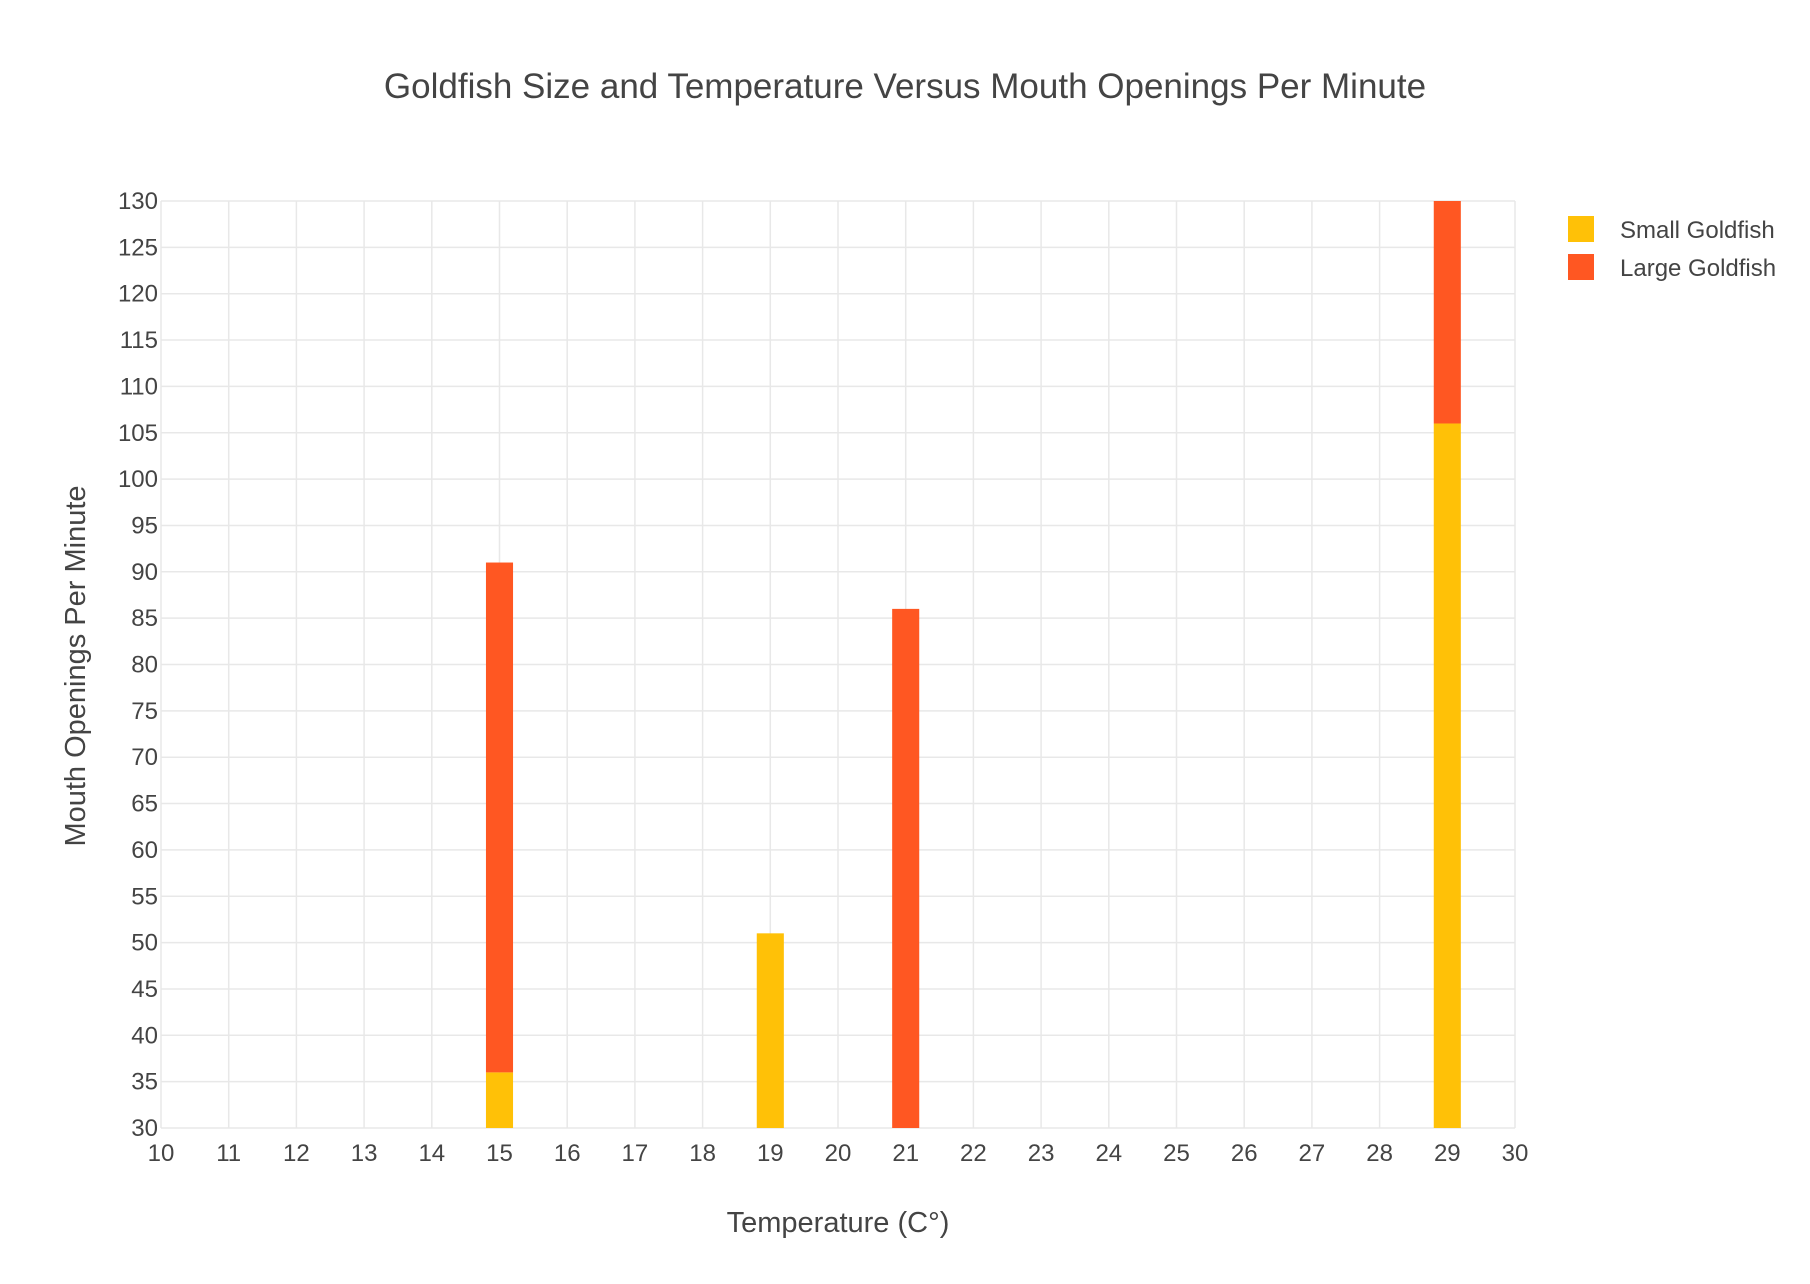 The width and height of the screenshot is (1810, 1284). I want to click on x-tick-label: 12, so click(296, 1153).